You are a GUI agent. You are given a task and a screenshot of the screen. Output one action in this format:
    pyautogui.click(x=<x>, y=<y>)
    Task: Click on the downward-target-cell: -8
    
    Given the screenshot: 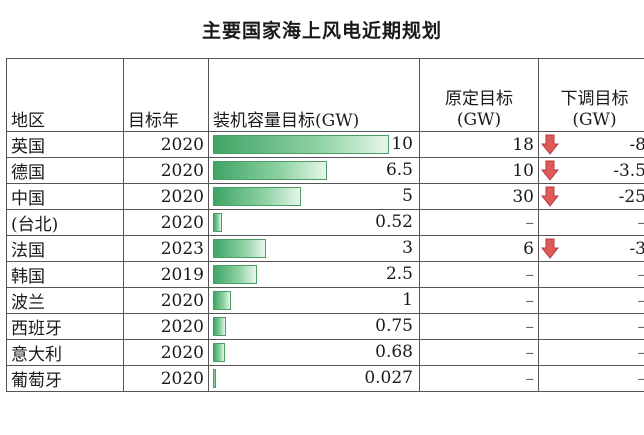 What is the action you would take?
    pyautogui.click(x=591, y=144)
    